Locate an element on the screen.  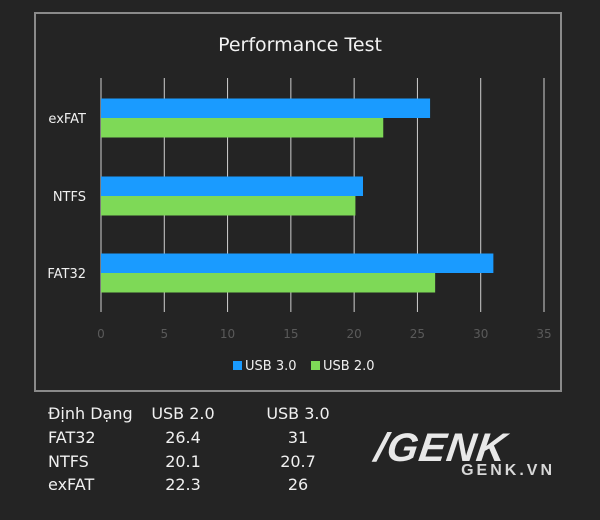
table-header-cell: Định Dạng is located at coordinates (90, 413).